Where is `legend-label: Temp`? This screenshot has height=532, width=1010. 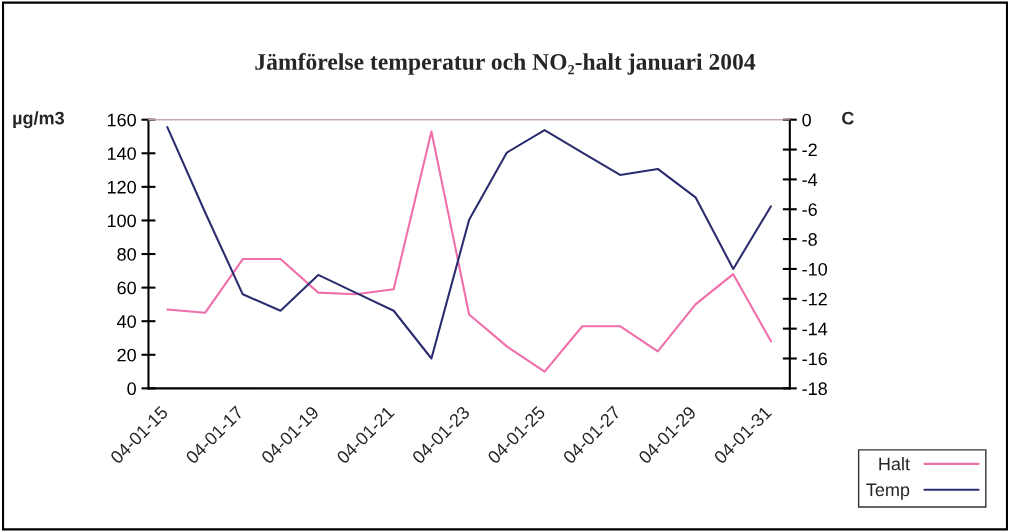
legend-label: Temp is located at coordinates (888, 491).